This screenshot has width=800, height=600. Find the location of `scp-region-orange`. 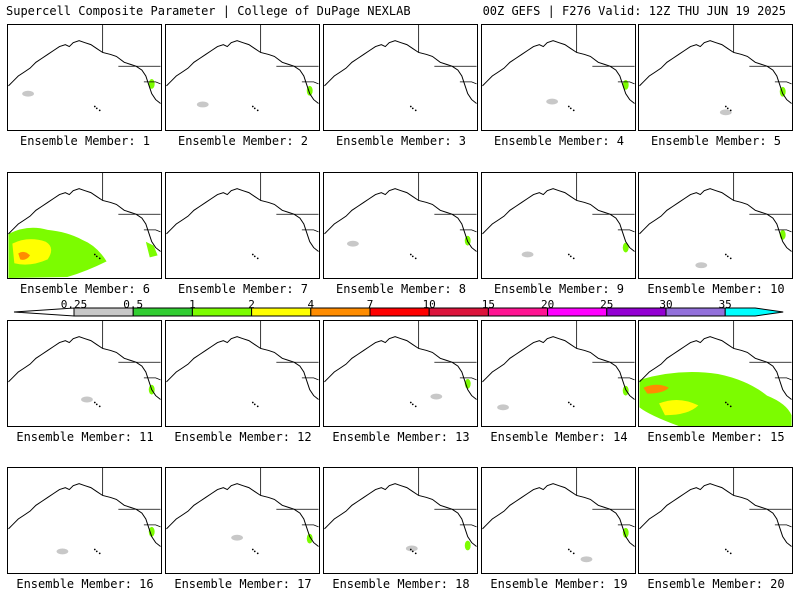

scp-region-orange is located at coordinates (24, 255).